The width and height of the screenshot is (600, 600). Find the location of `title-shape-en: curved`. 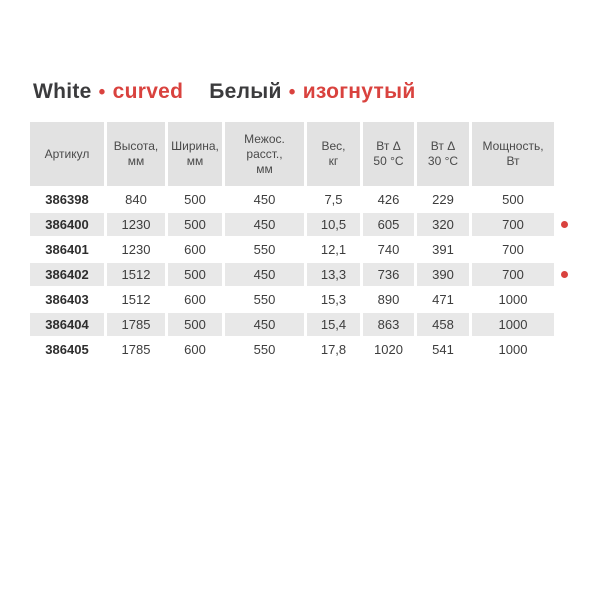

title-shape-en: curved is located at coordinates (148, 91).